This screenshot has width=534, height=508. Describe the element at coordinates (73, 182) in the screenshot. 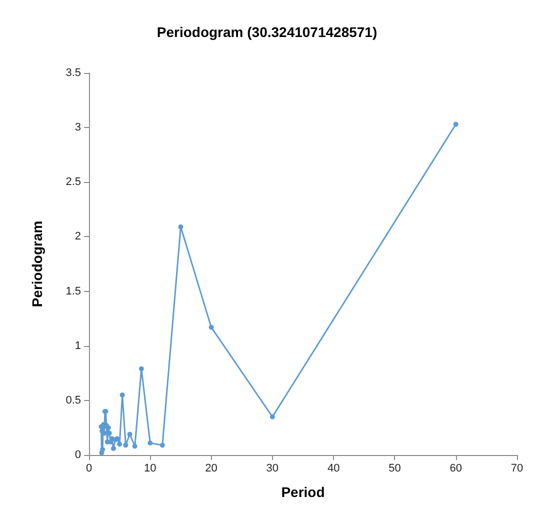

I see `y-tick-label: 2.5` at that location.